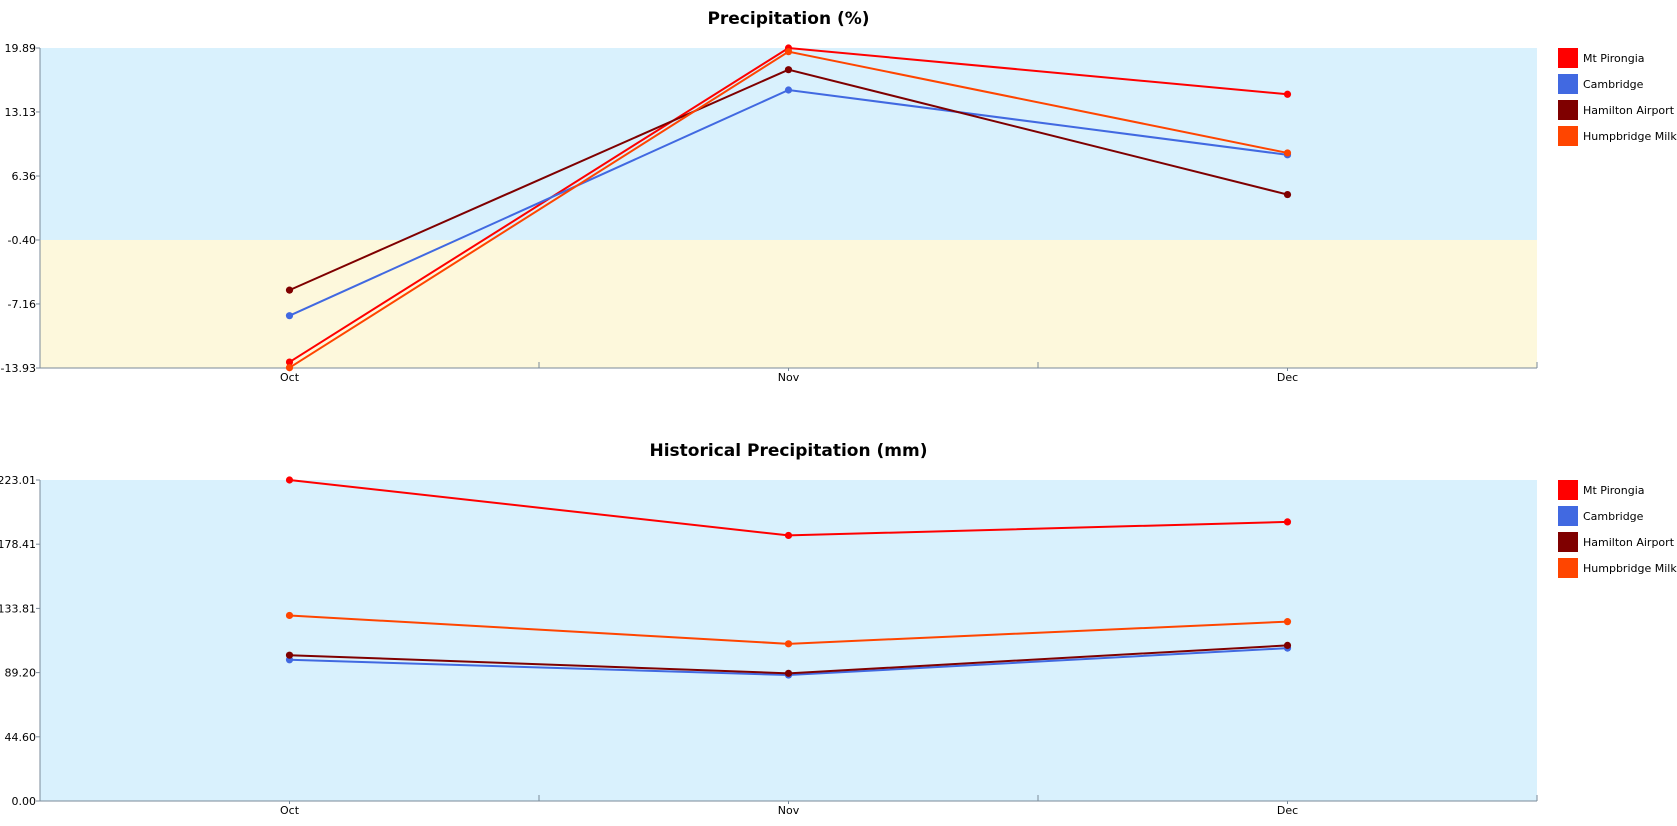 Image resolution: width=1677 pixels, height=826 pixels. I want to click on chart-title: Historical Precipitation (mm), so click(789, 451).